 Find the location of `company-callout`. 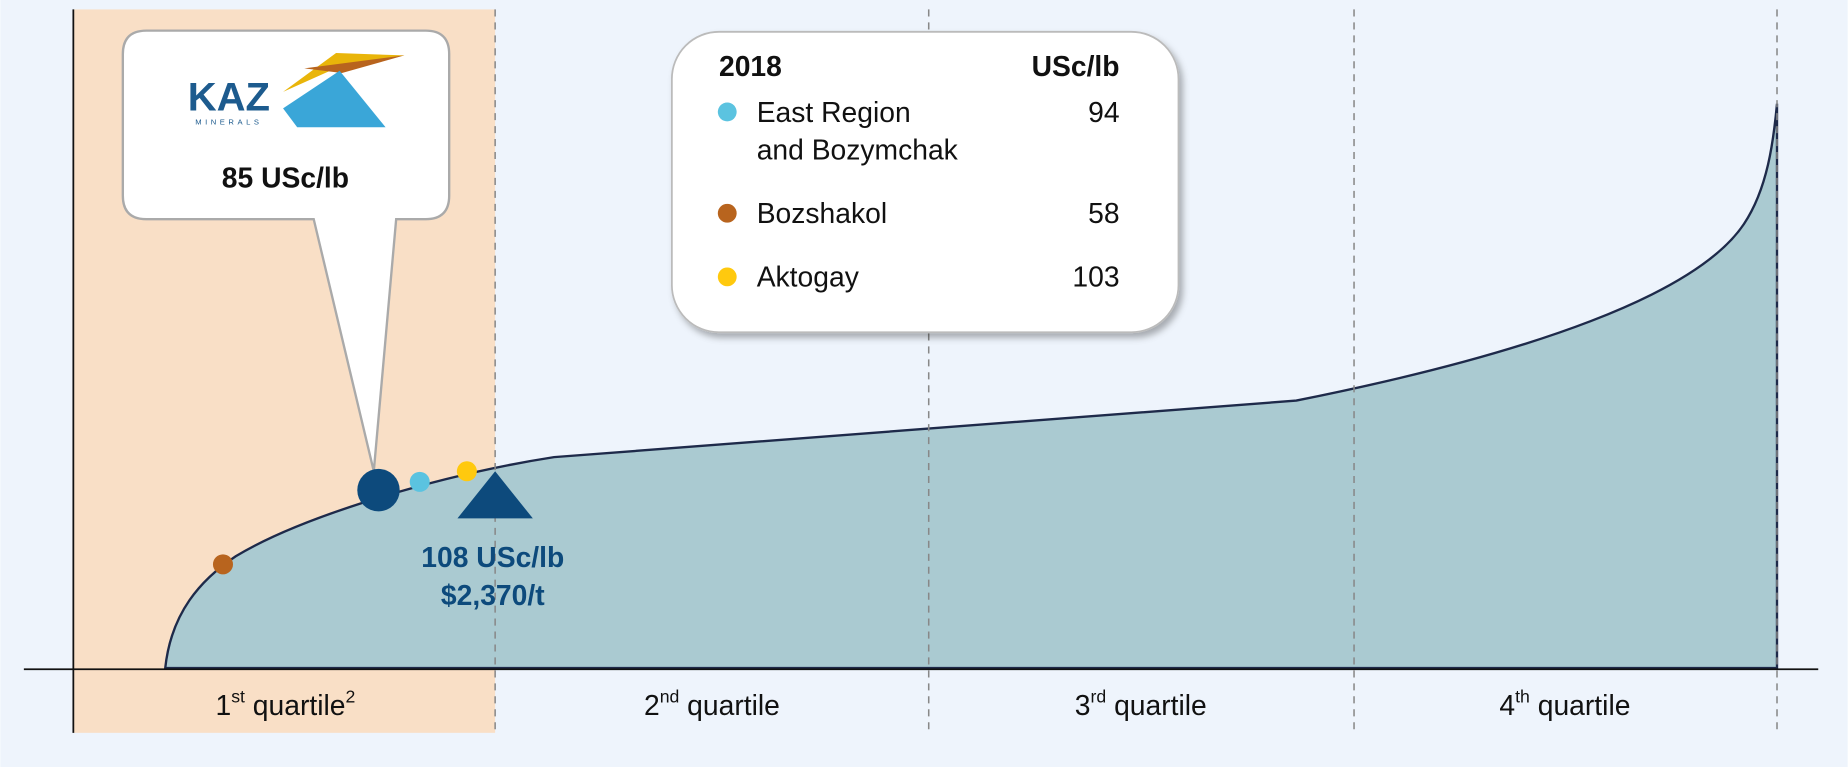

company-callout is located at coordinates (286, 250).